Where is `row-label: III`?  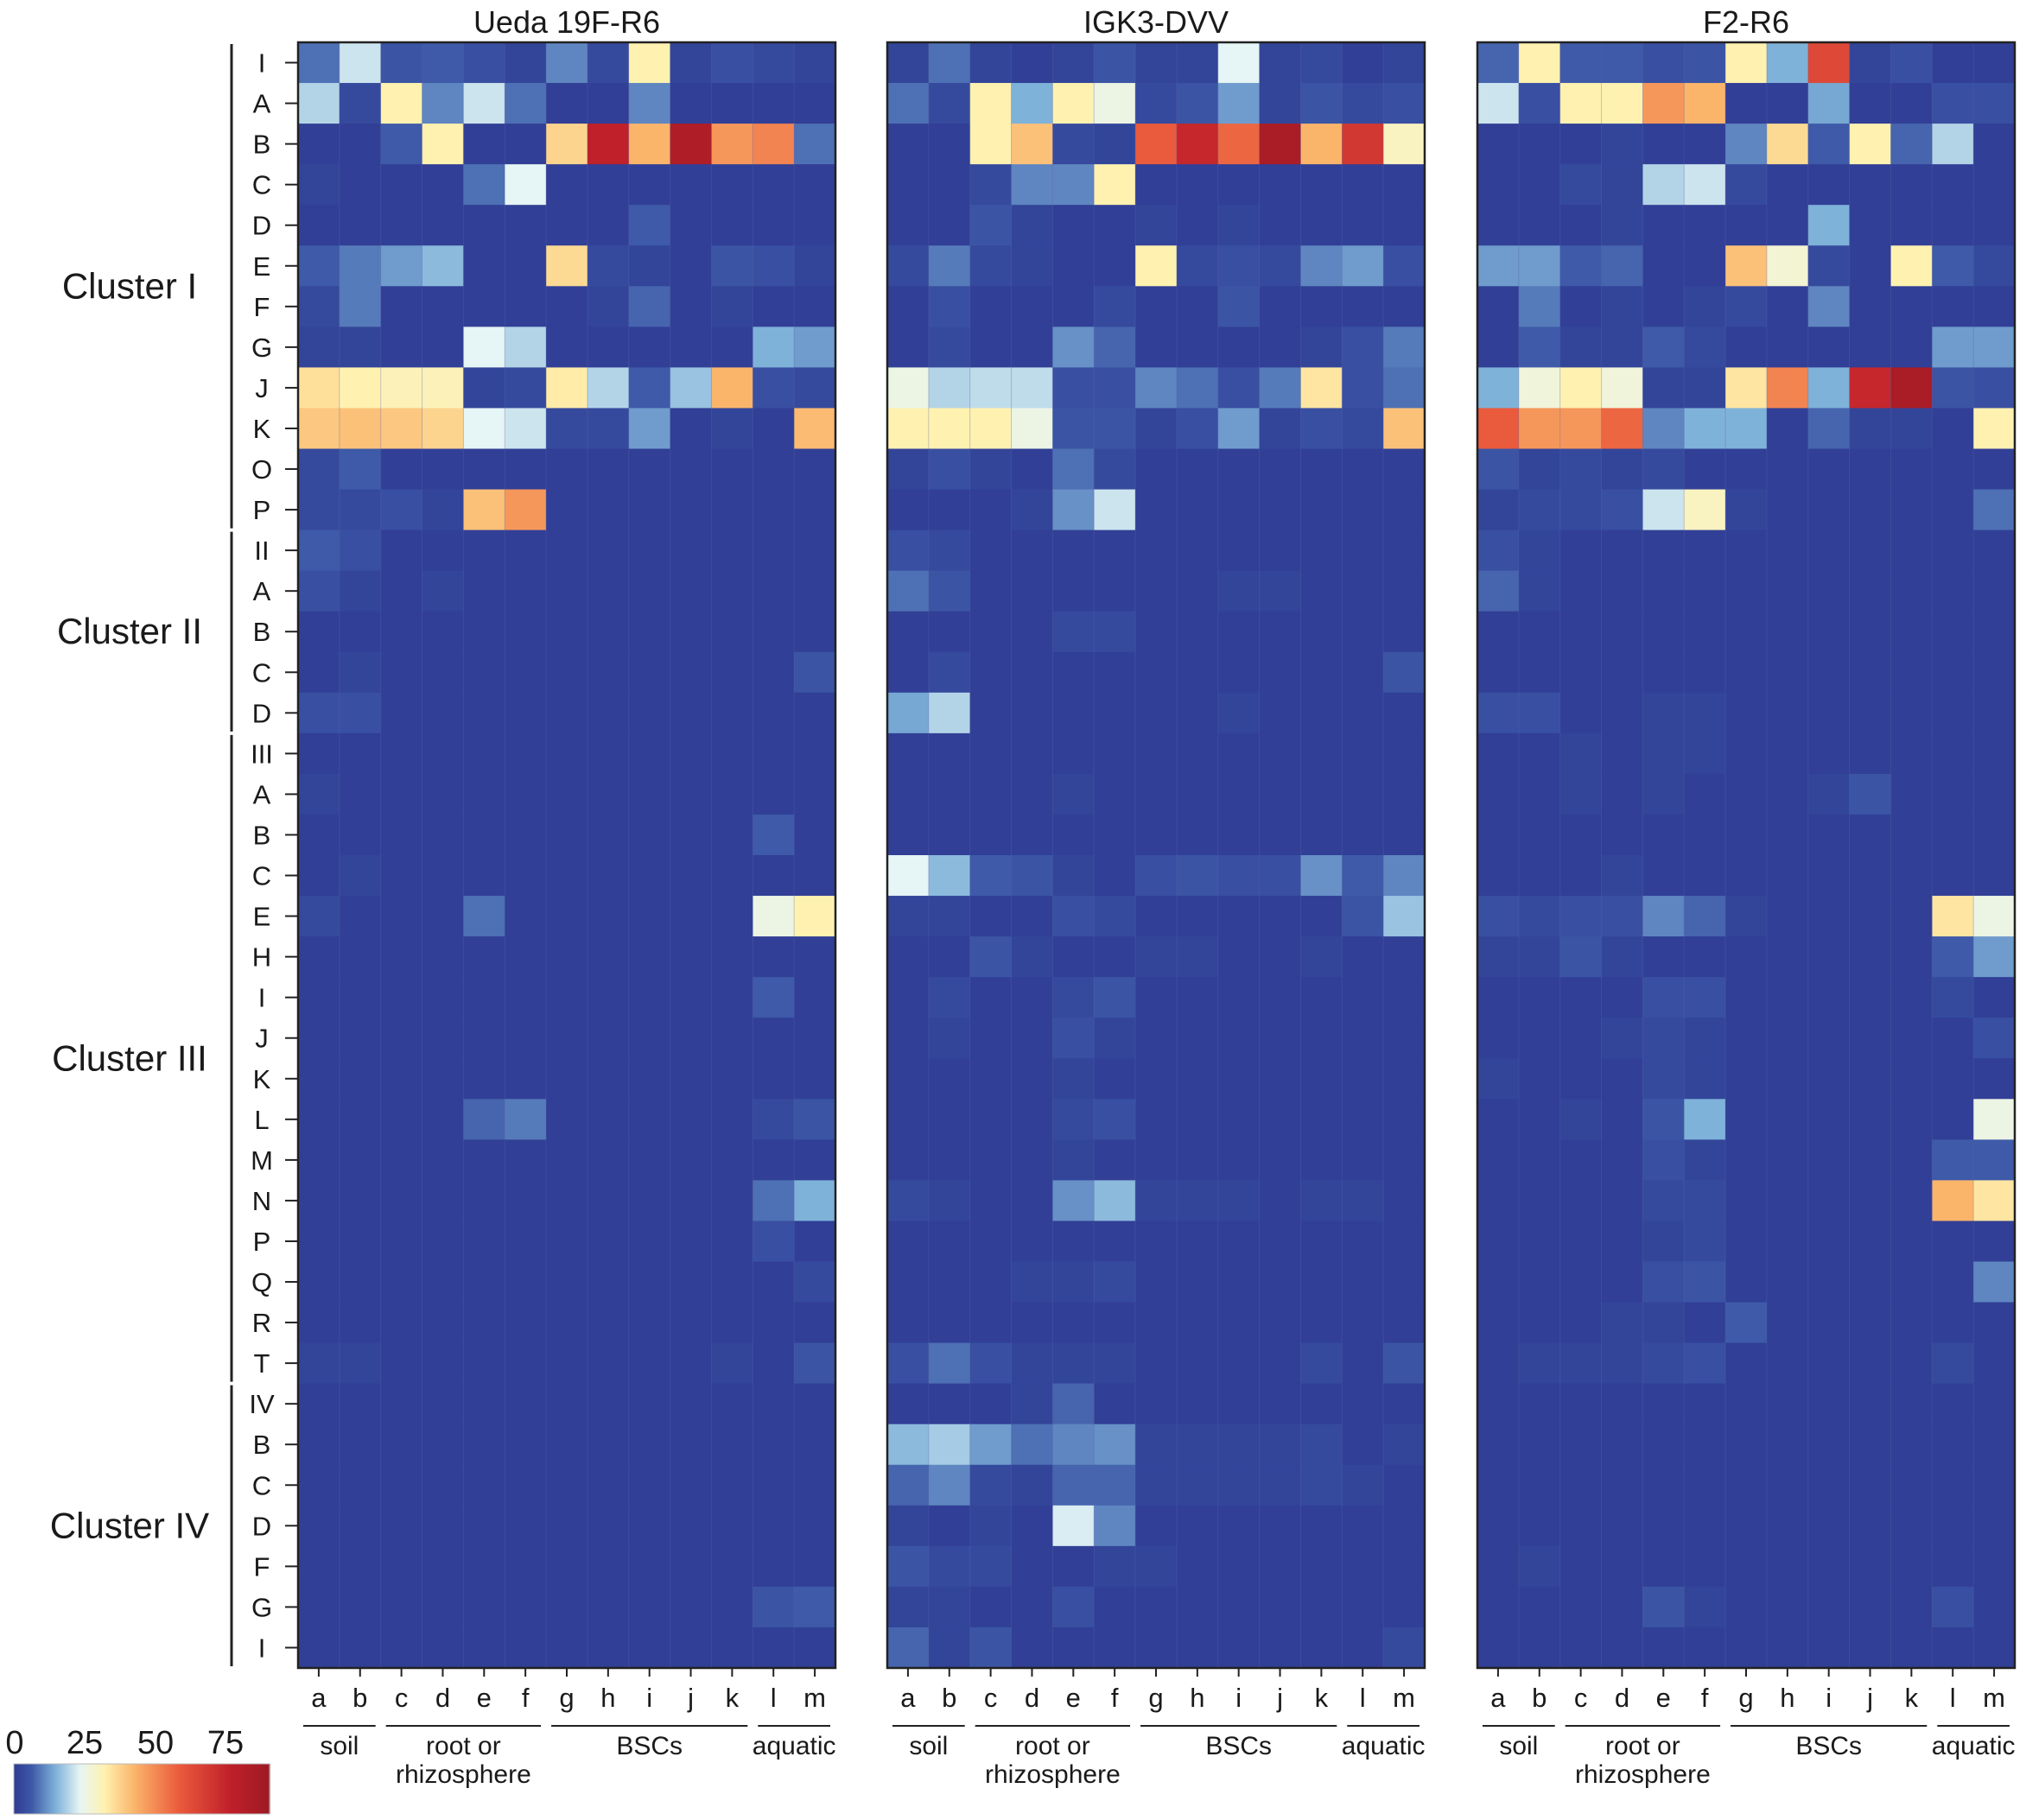 row-label: III is located at coordinates (262, 754).